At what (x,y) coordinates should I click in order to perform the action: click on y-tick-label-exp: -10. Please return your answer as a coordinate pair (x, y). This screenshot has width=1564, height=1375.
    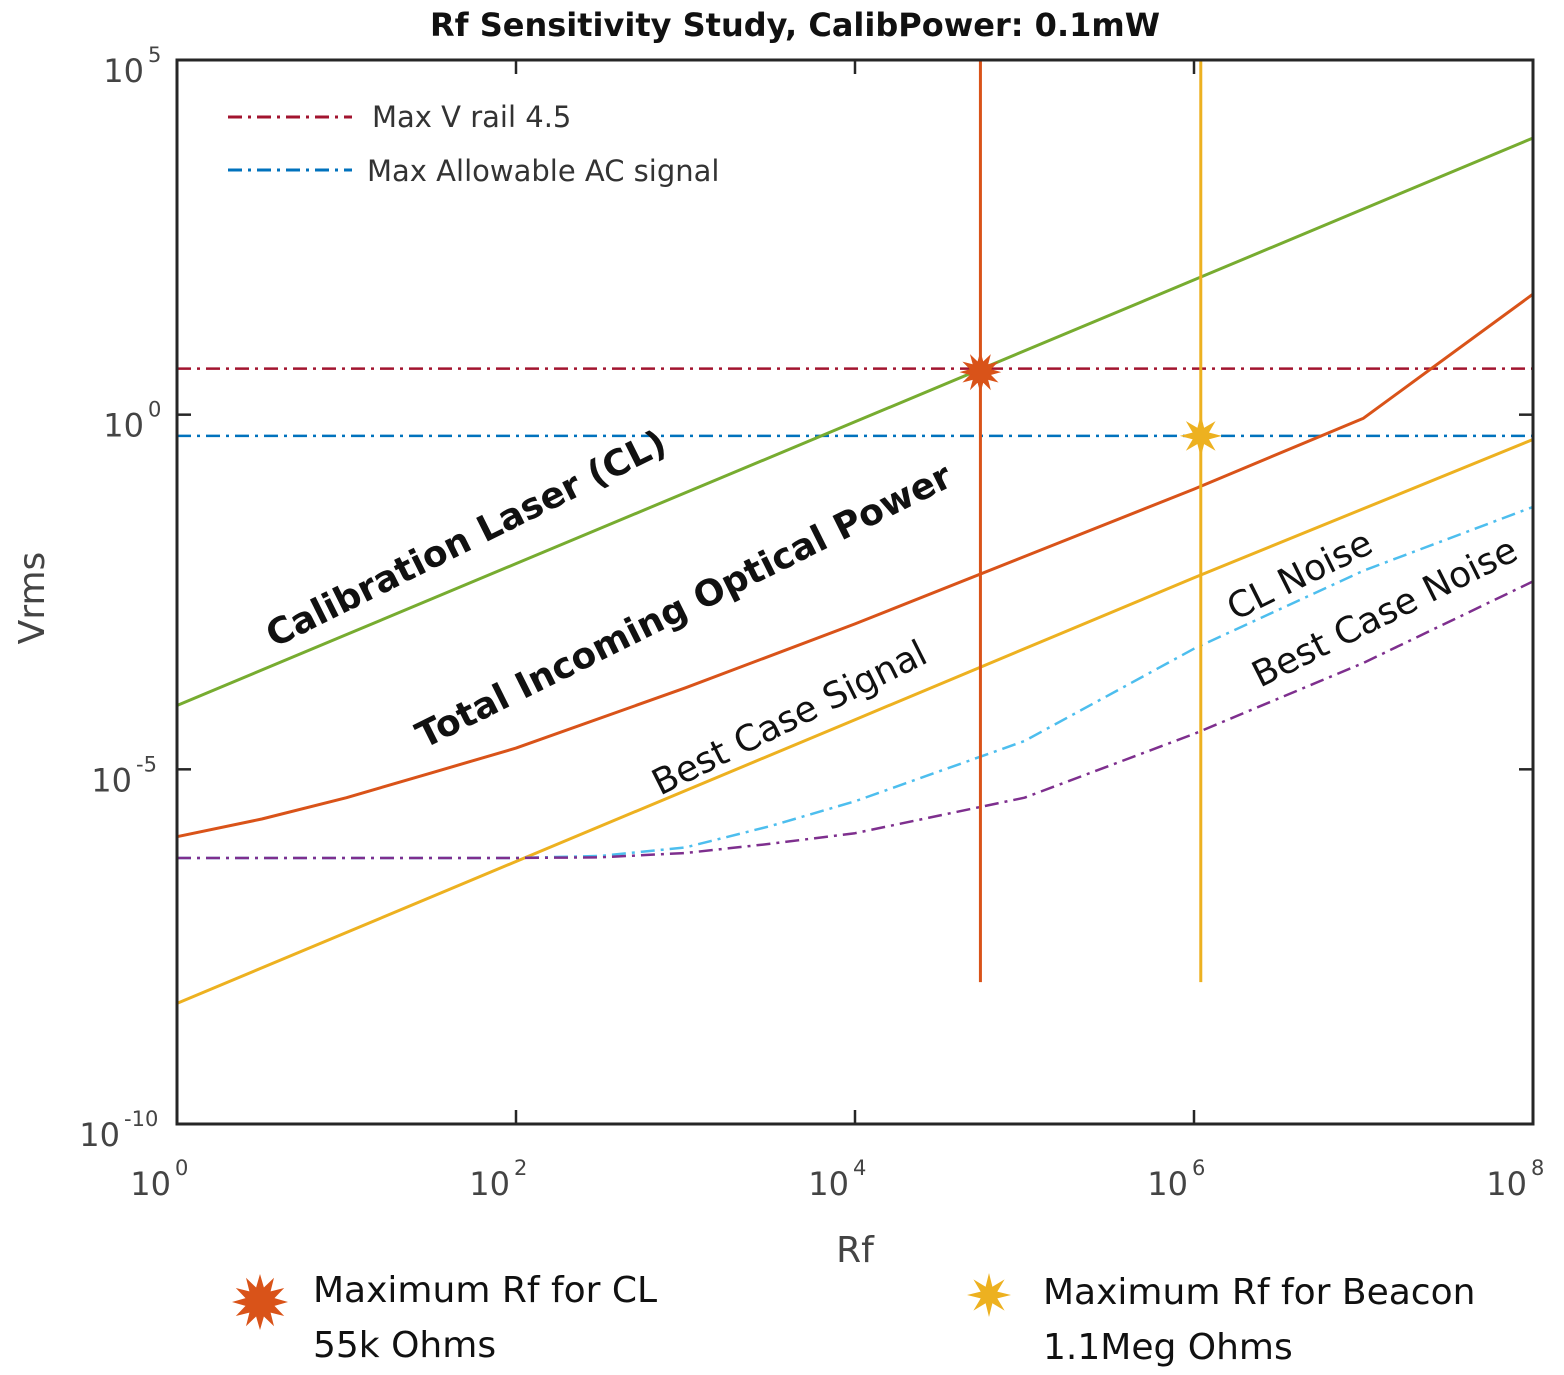
    Looking at the image, I should click on (141, 1119).